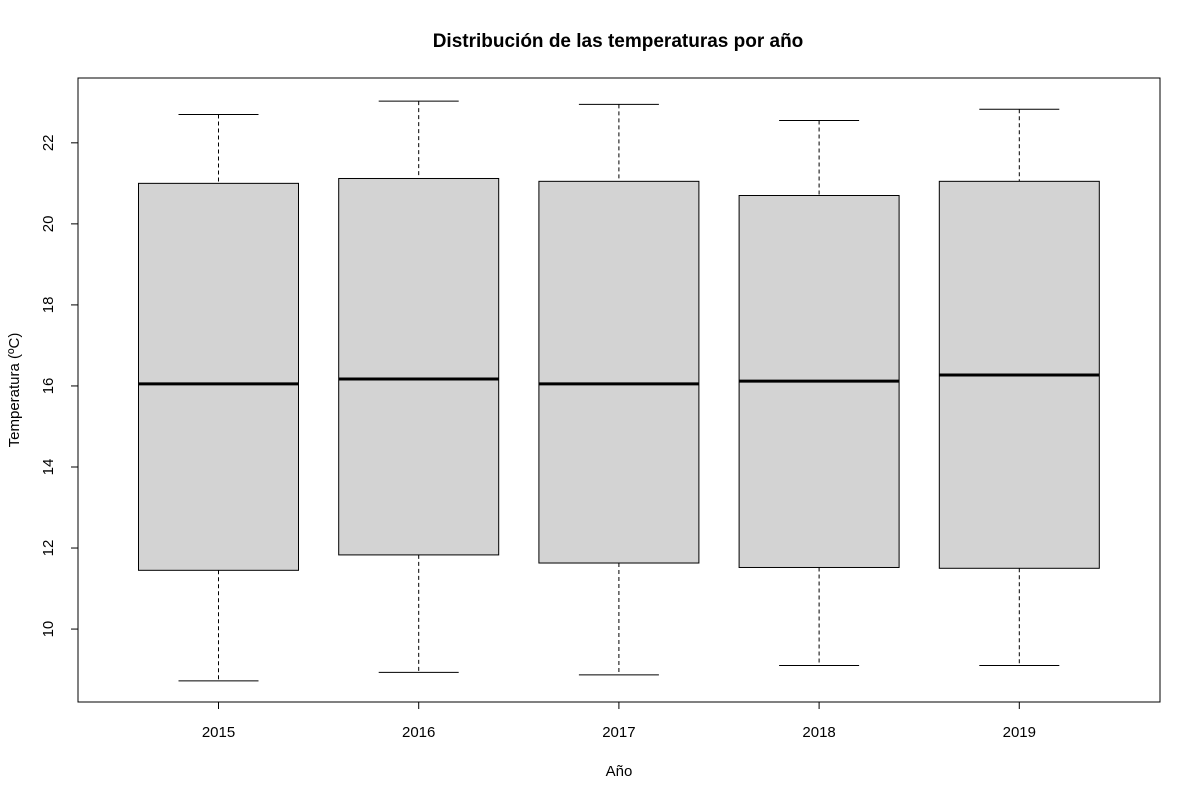 The height and width of the screenshot is (800, 1200). I want to click on y-tick-label: 22, so click(48, 142).